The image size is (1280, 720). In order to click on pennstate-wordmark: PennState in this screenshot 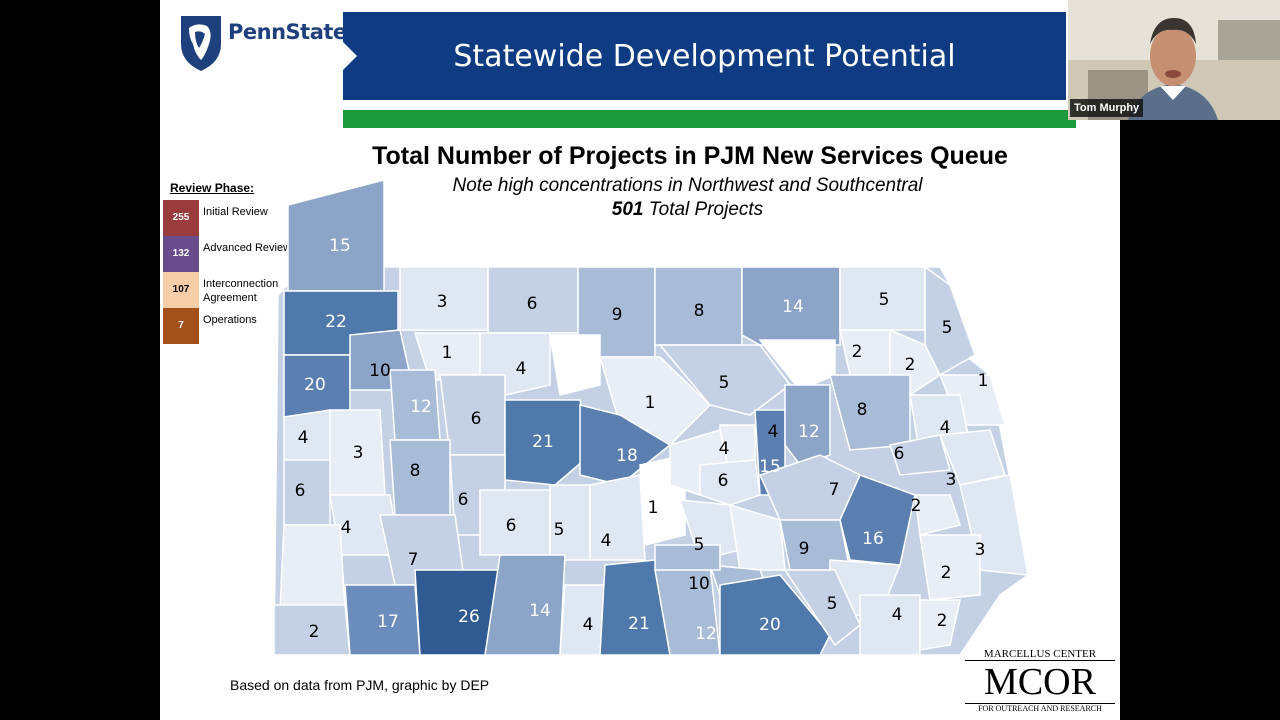, I will do `click(287, 32)`.